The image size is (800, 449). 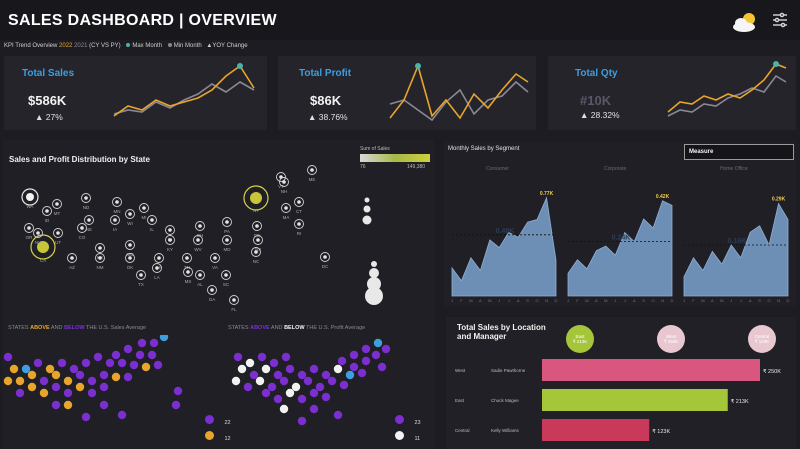 I want to click on filter-settings-icon, so click(x=780, y=20).